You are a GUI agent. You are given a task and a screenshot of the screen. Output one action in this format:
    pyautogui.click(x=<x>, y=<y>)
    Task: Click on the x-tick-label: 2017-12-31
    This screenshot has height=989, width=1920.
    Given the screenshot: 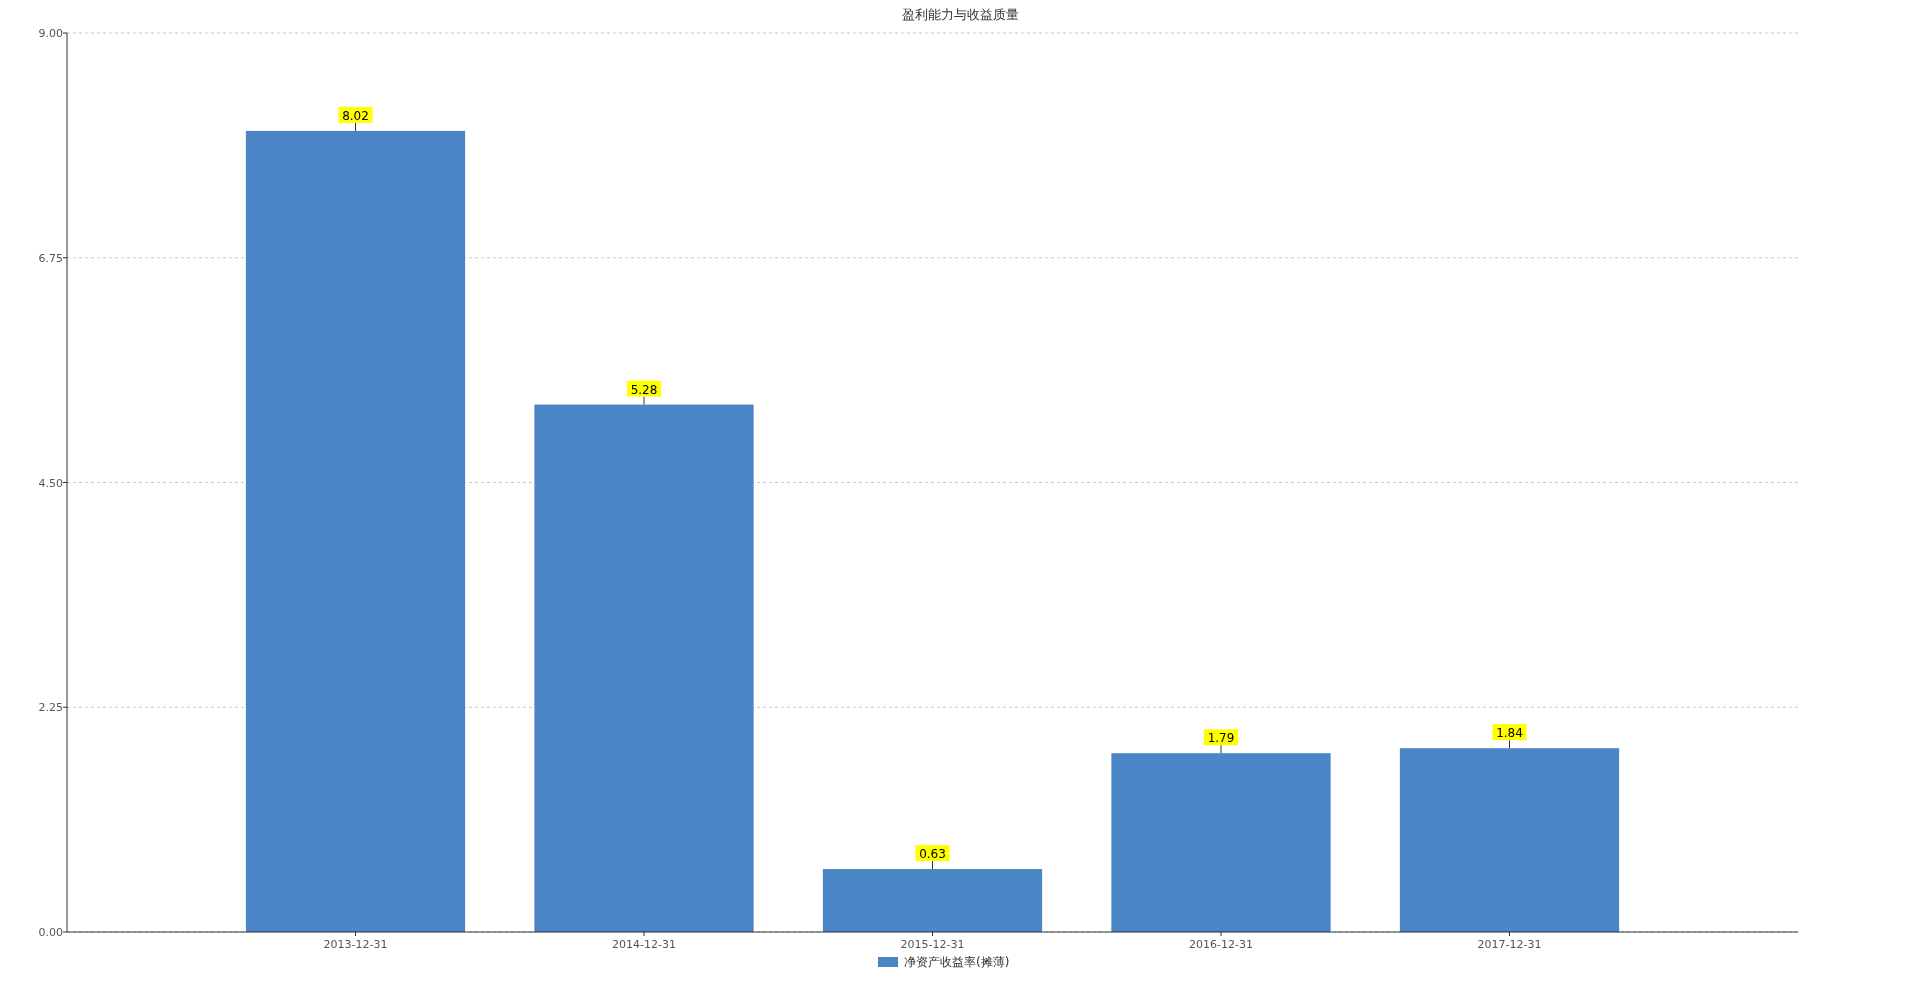 What is the action you would take?
    pyautogui.click(x=1509, y=944)
    